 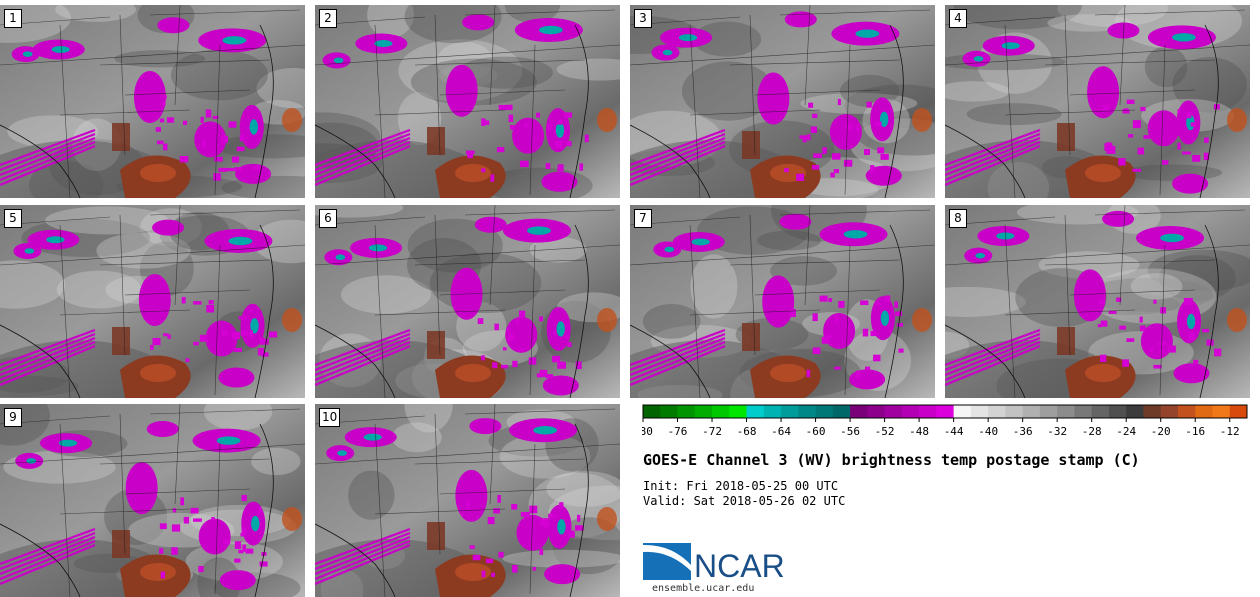 What do you see at coordinates (741, 486) in the screenshot?
I see `init-time: Init: Fri 2018-05-25 00 UTC` at bounding box center [741, 486].